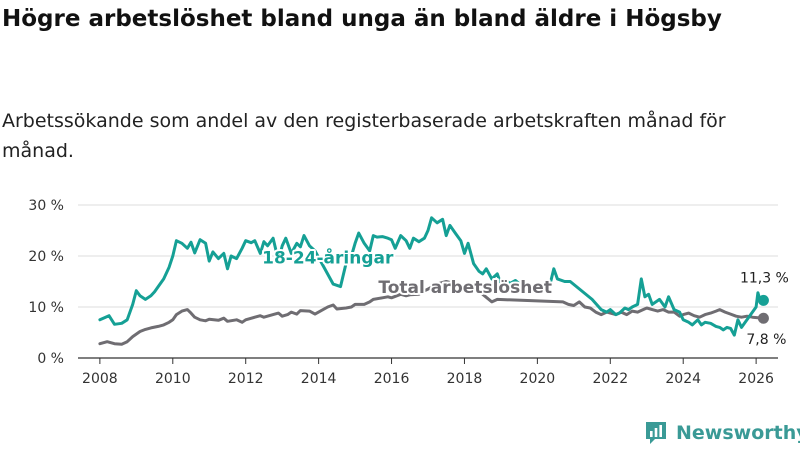  What do you see at coordinates (738, 433) in the screenshot?
I see `brand-name: Newsworthy` at bounding box center [738, 433].